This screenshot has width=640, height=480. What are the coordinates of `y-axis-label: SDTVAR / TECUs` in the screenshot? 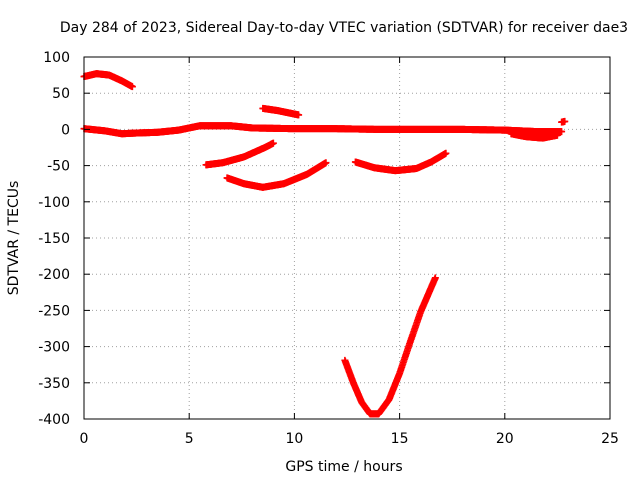 It's located at (14, 238).